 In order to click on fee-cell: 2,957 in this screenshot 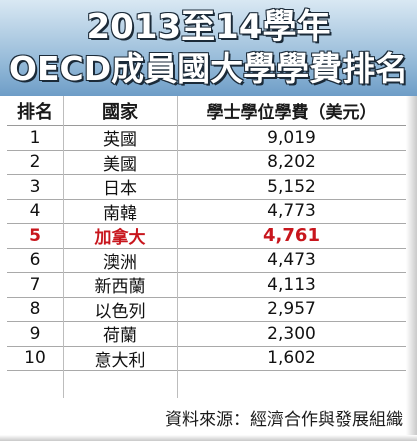, I will do `click(291, 309)`.